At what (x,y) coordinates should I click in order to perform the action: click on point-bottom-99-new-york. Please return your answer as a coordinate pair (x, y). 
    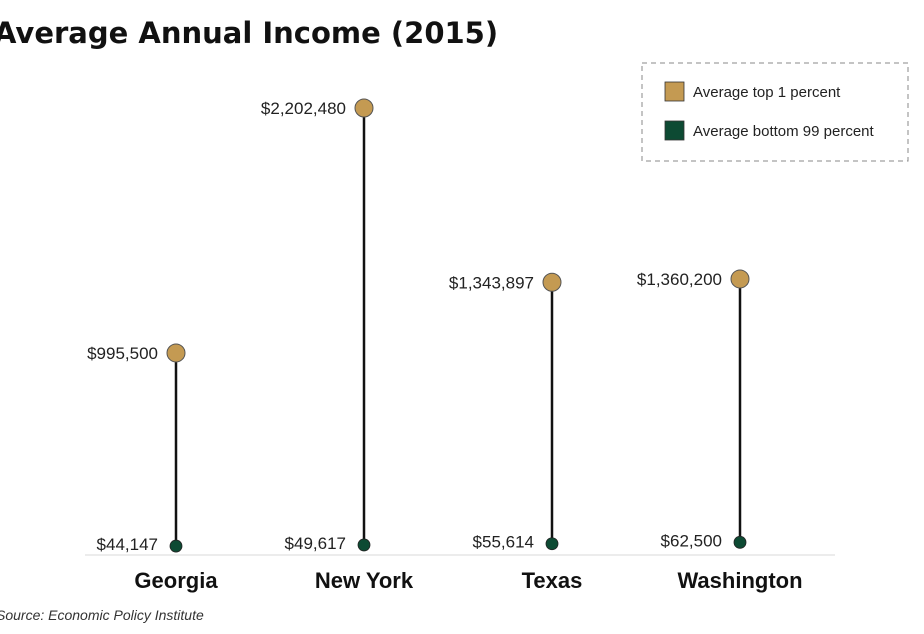
    Looking at the image, I should click on (364, 545).